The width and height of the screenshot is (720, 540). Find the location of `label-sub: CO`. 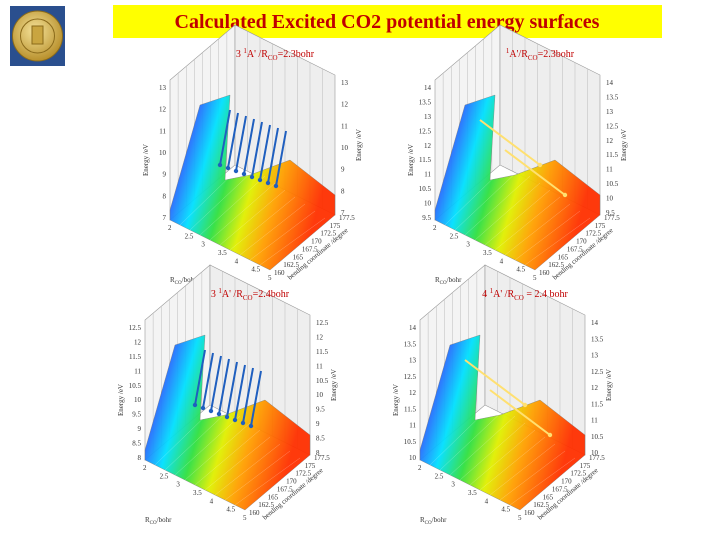

label-sub: CO is located at coordinates (273, 58).